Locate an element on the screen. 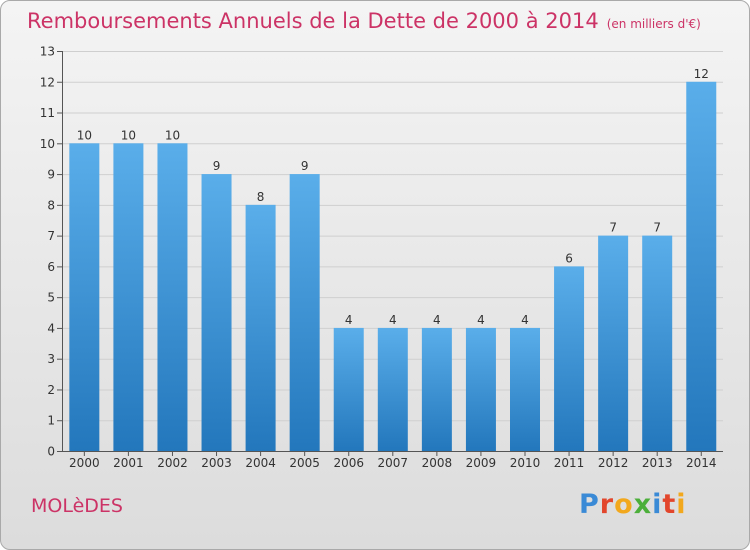 The width and height of the screenshot is (750, 550). proxiti-logo: Proxiti is located at coordinates (633, 504).